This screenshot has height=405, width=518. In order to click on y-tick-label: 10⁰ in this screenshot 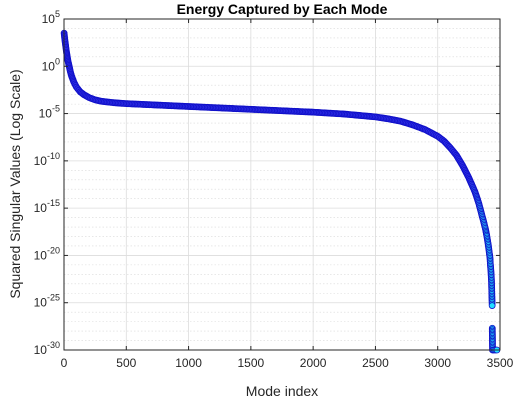, I will do `click(51, 64)`.